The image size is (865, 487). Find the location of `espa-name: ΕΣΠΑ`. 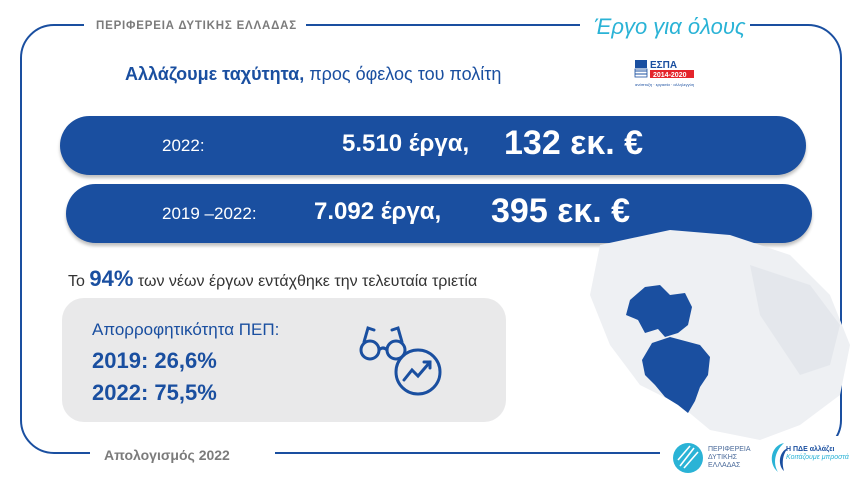

espa-name: ΕΣΠΑ is located at coordinates (663, 65).